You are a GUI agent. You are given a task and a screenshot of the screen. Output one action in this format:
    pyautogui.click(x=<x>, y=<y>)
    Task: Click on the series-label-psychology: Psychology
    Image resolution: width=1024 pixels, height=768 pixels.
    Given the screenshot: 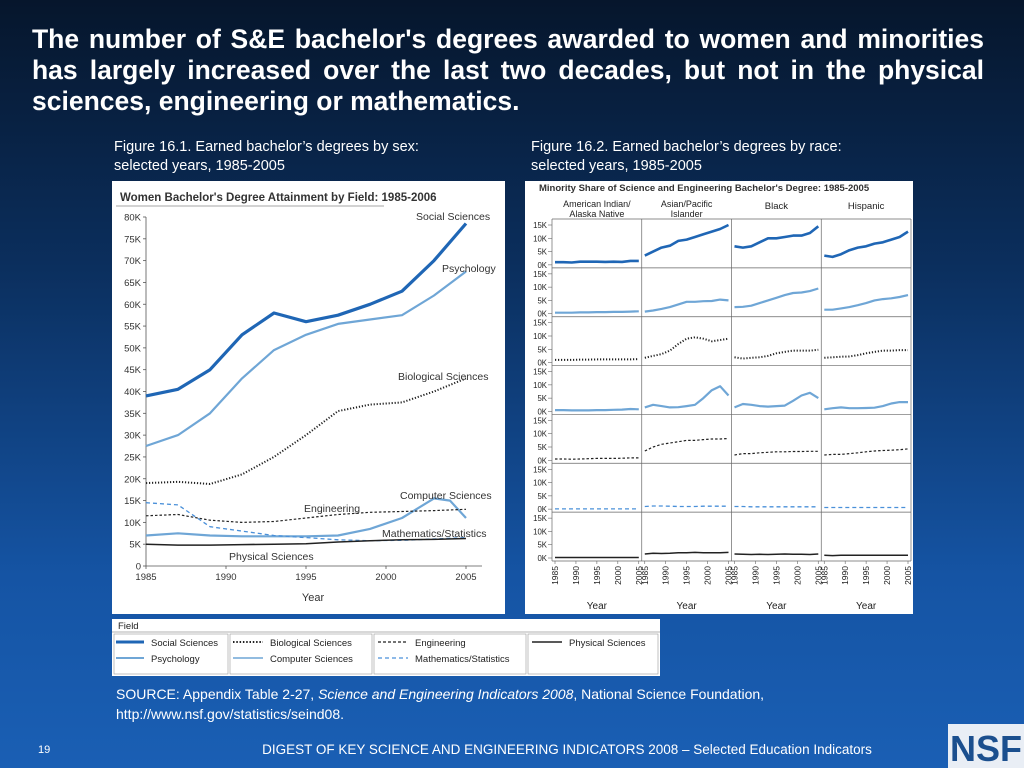 What is the action you would take?
    pyautogui.click(x=469, y=269)
    